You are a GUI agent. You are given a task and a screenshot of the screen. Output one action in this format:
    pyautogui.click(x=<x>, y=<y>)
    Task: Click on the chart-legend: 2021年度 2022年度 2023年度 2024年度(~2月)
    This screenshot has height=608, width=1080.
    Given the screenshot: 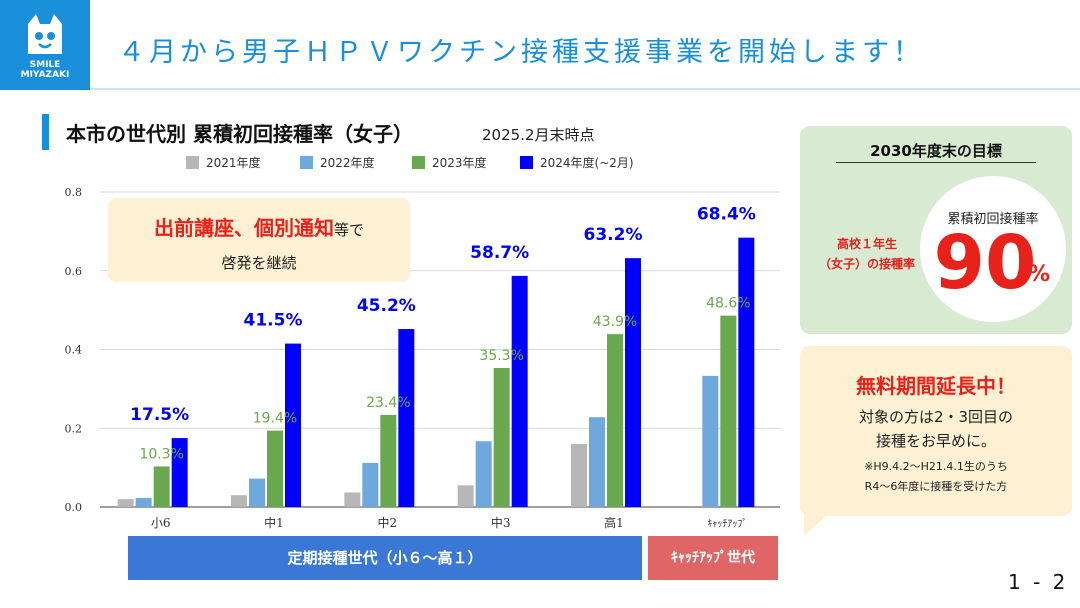 What is the action you would take?
    pyautogui.click(x=410, y=162)
    